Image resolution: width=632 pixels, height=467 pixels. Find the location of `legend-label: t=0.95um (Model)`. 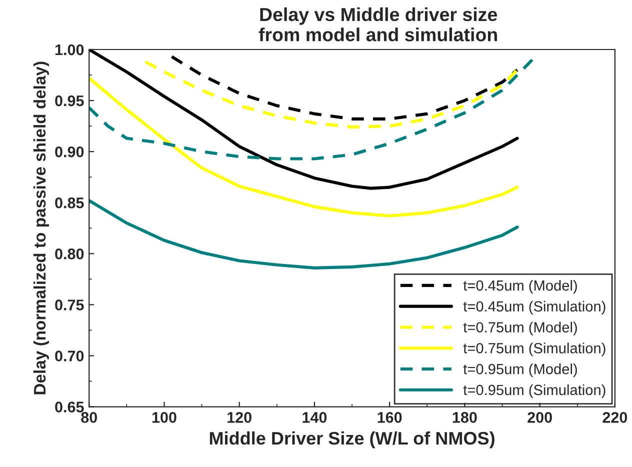

legend-label: t=0.95um (Model) is located at coordinates (520, 371).